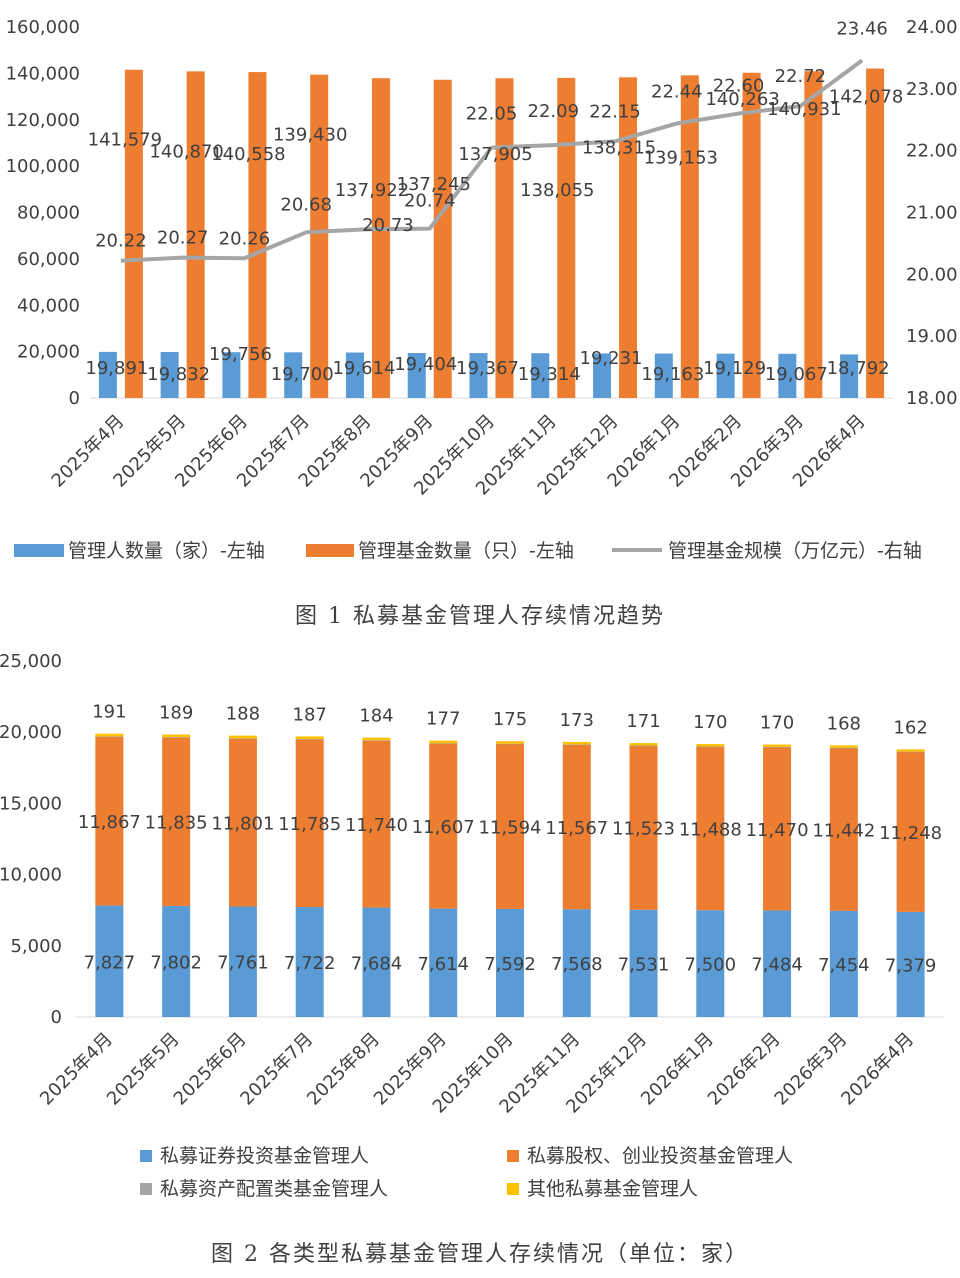  What do you see at coordinates (176, 713) in the screenshot?
I see `data-label-other: 189` at bounding box center [176, 713].